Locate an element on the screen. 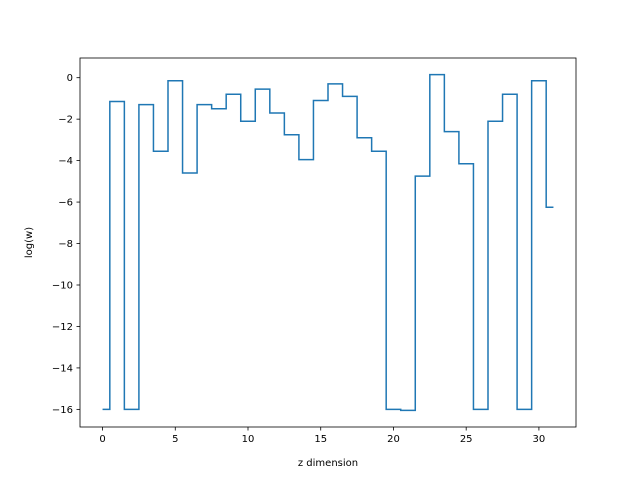 This screenshot has height=480, width=640. x-axis: 0 5 10 15 20 25 30 is located at coordinates (322, 436).